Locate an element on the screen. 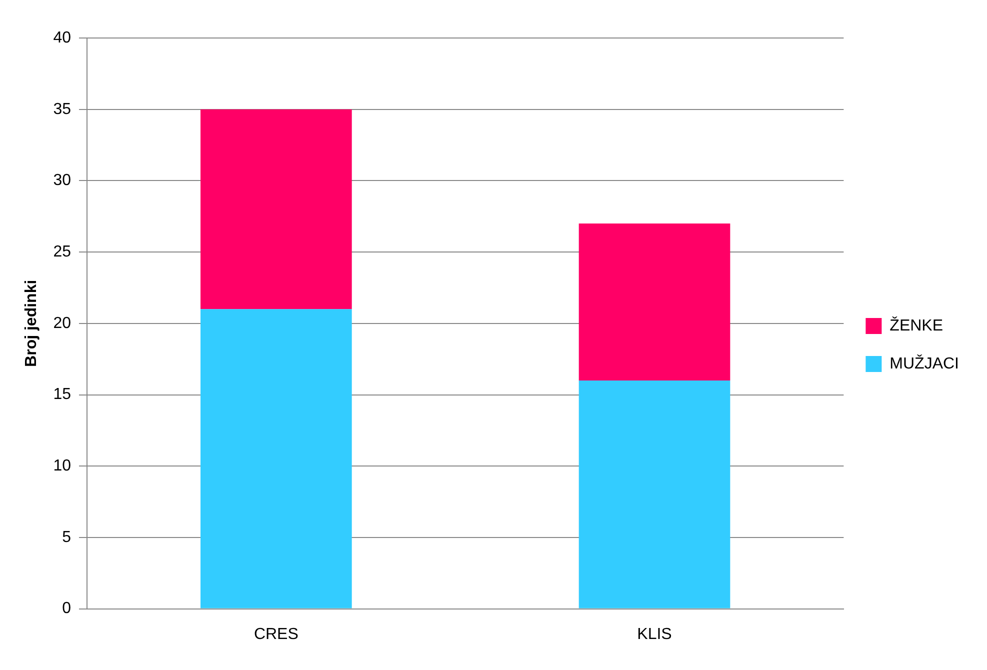 Image resolution: width=987 pixels, height=670 pixels. y-tick-label: 15 is located at coordinates (62, 395).